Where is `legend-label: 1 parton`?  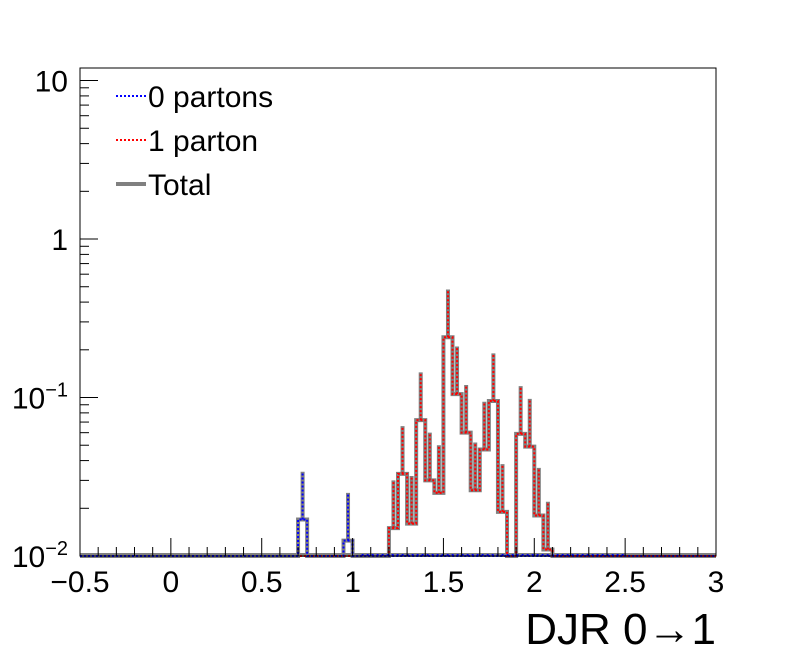 legend-label: 1 parton is located at coordinates (203, 141).